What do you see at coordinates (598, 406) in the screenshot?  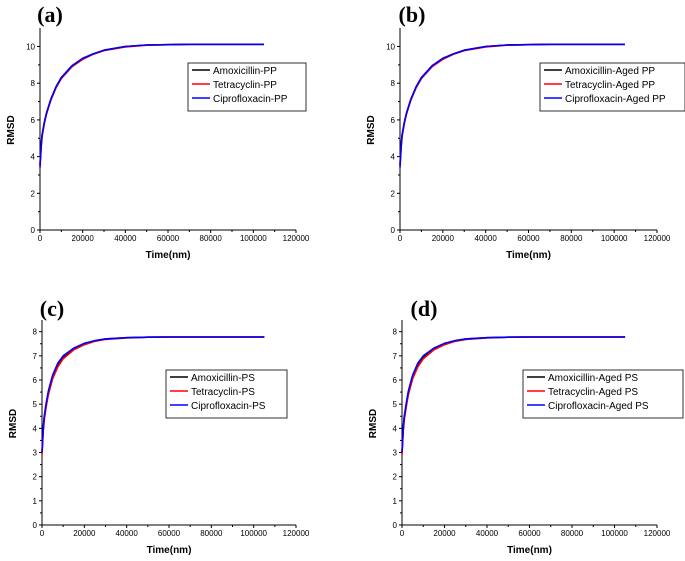 I see `legend-label: Ciprofloxacin-Aged PS` at bounding box center [598, 406].